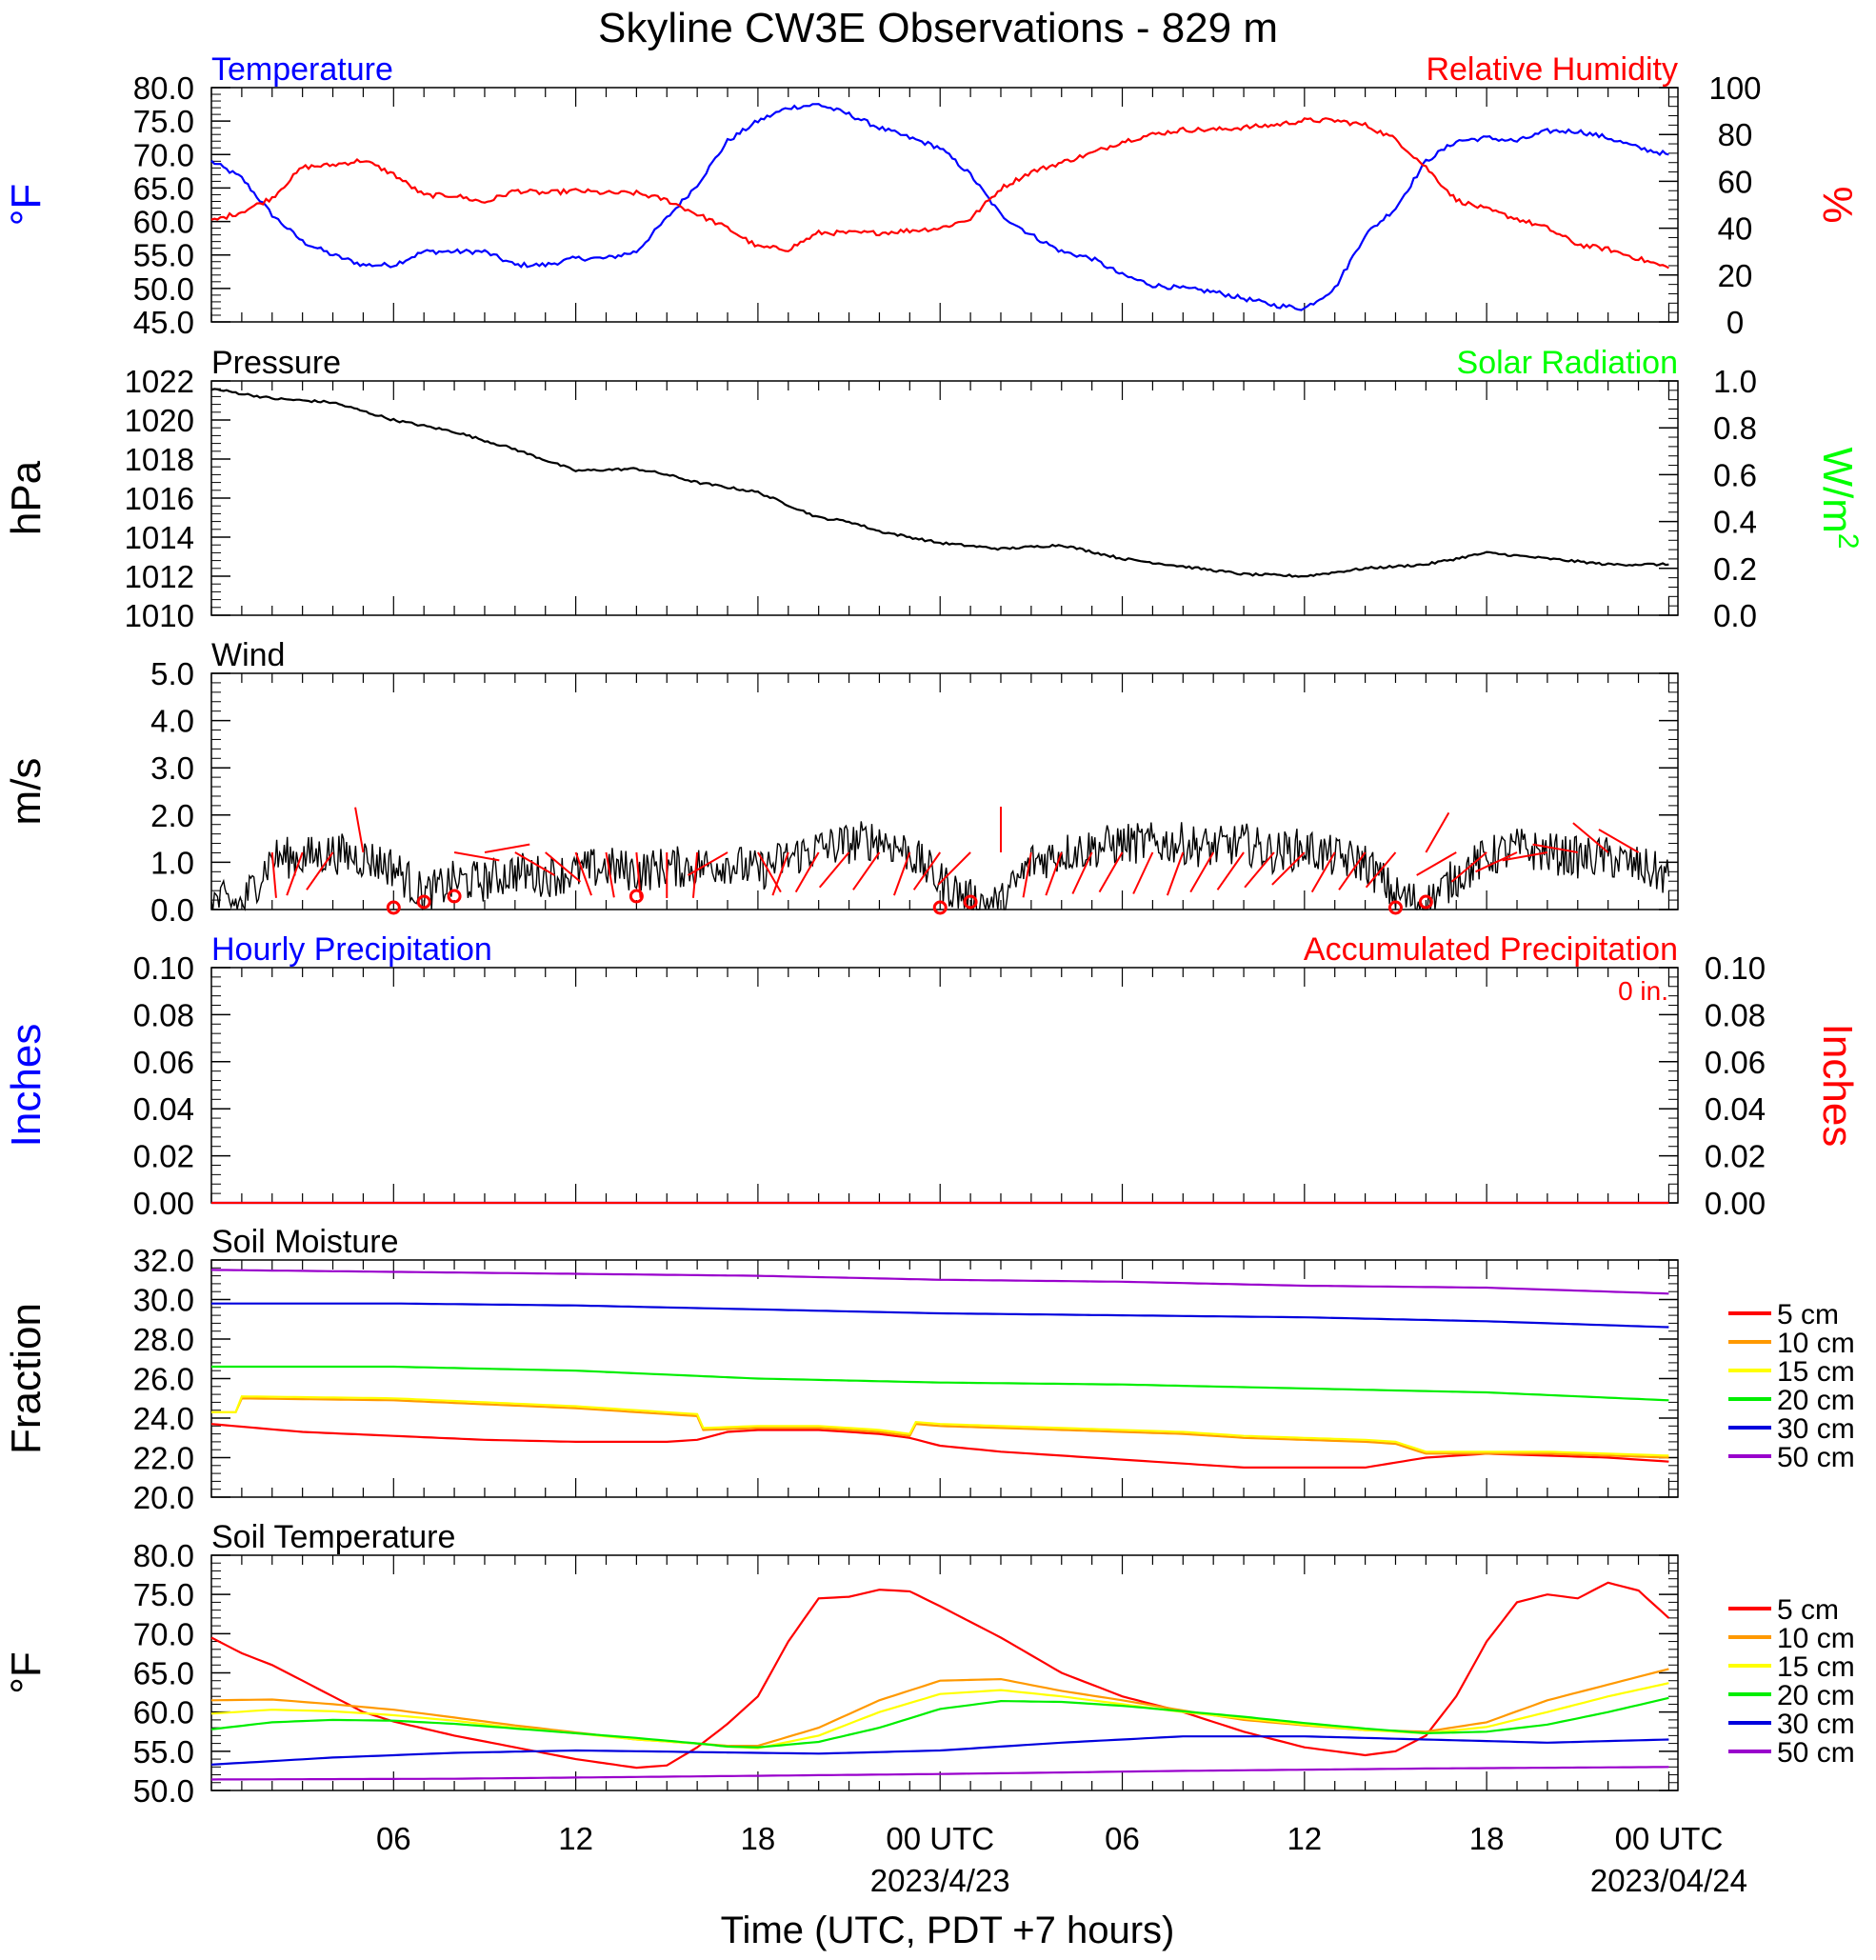  What do you see at coordinates (940, 1880) in the screenshot?
I see `date-label: 2023/4/23` at bounding box center [940, 1880].